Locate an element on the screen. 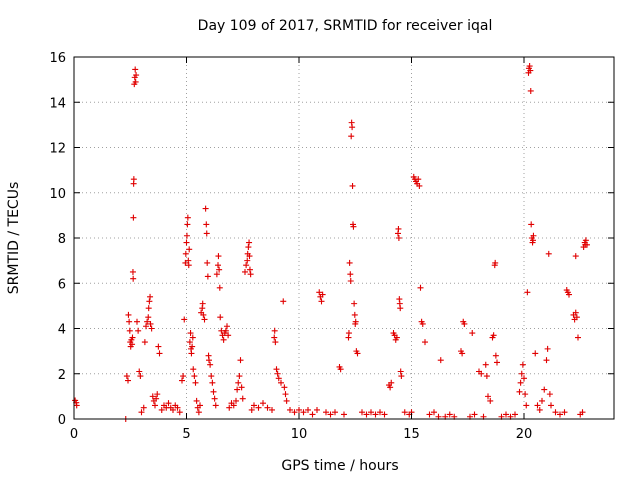 The height and width of the screenshot is (480, 640). x-tick-label: 10 is located at coordinates (299, 434).